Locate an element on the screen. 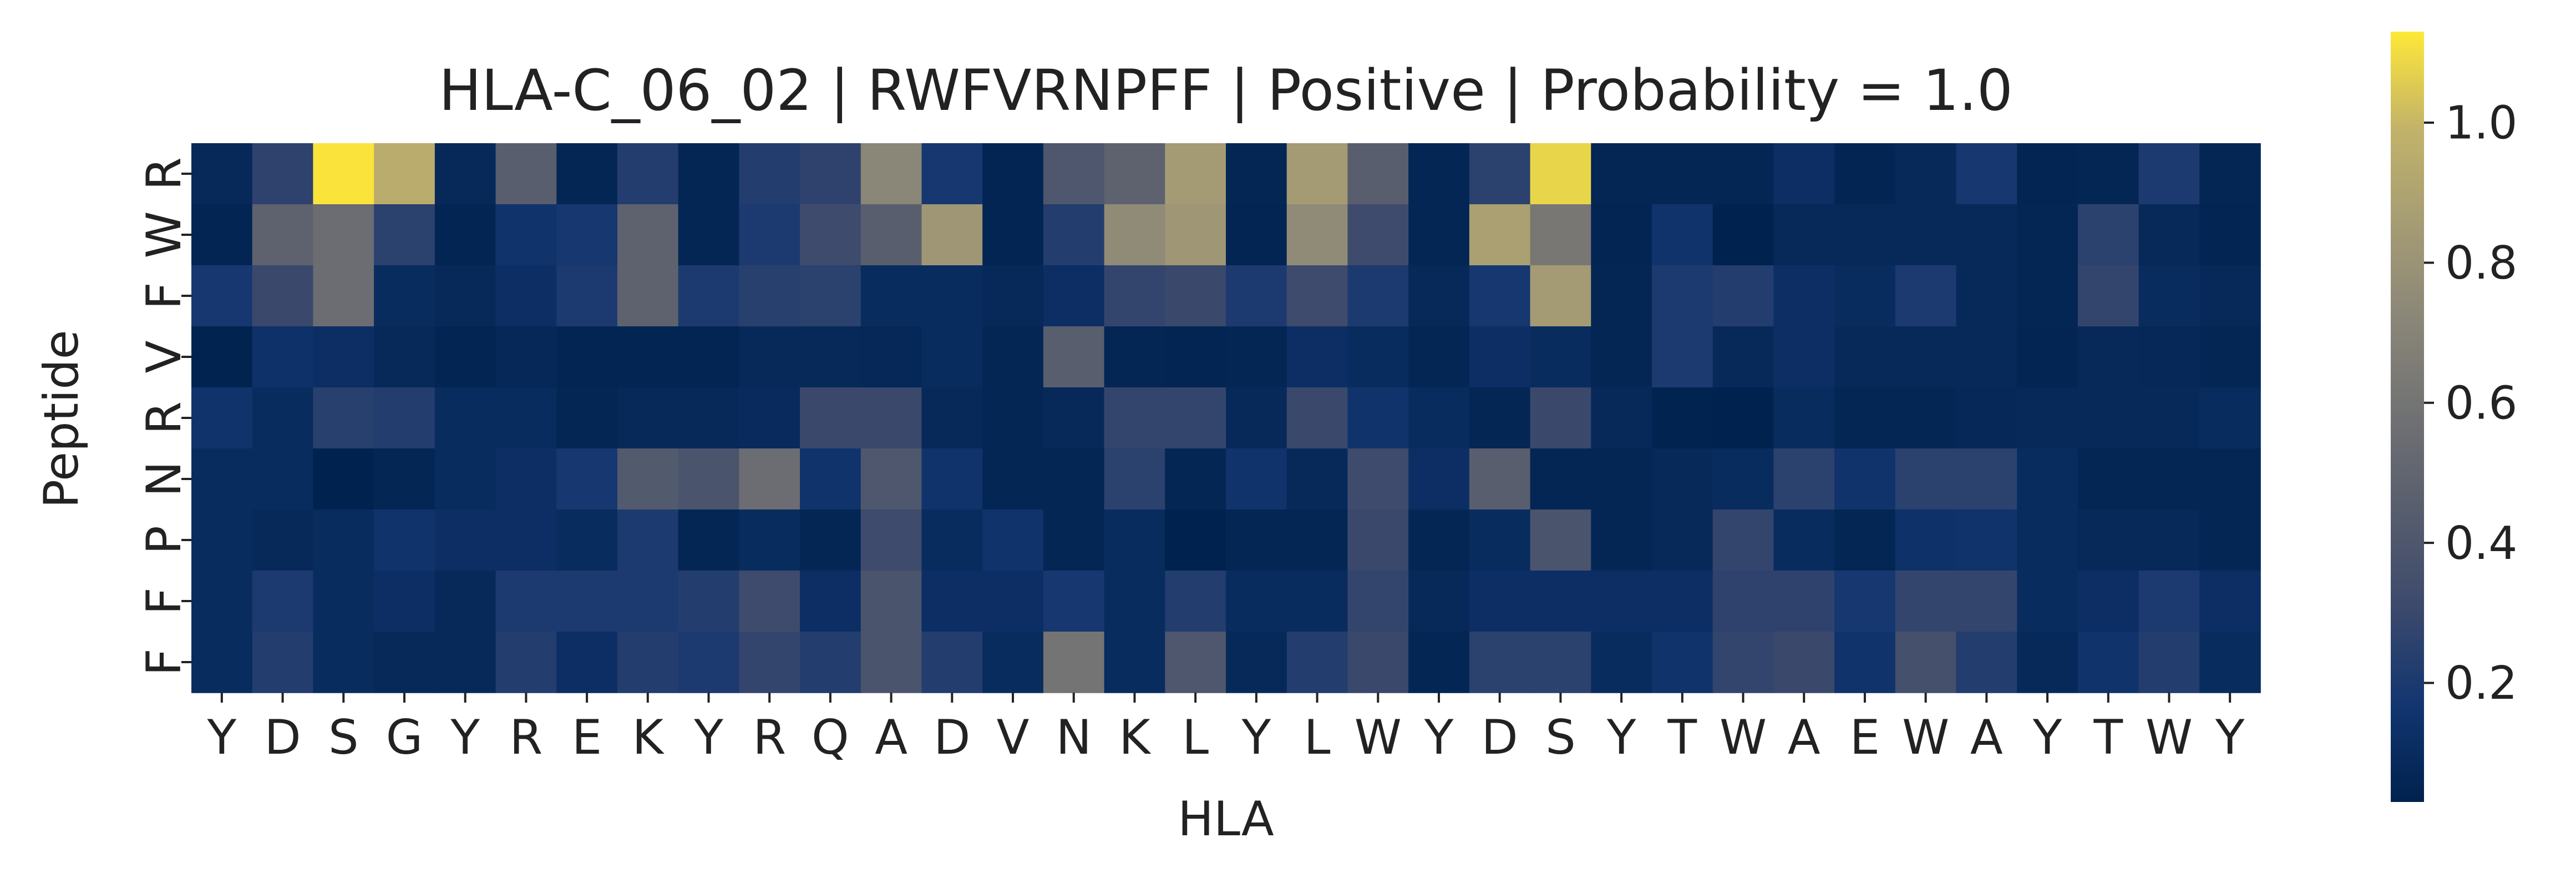 The width and height of the screenshot is (2576, 883). x-tick-label: R is located at coordinates (525, 737).